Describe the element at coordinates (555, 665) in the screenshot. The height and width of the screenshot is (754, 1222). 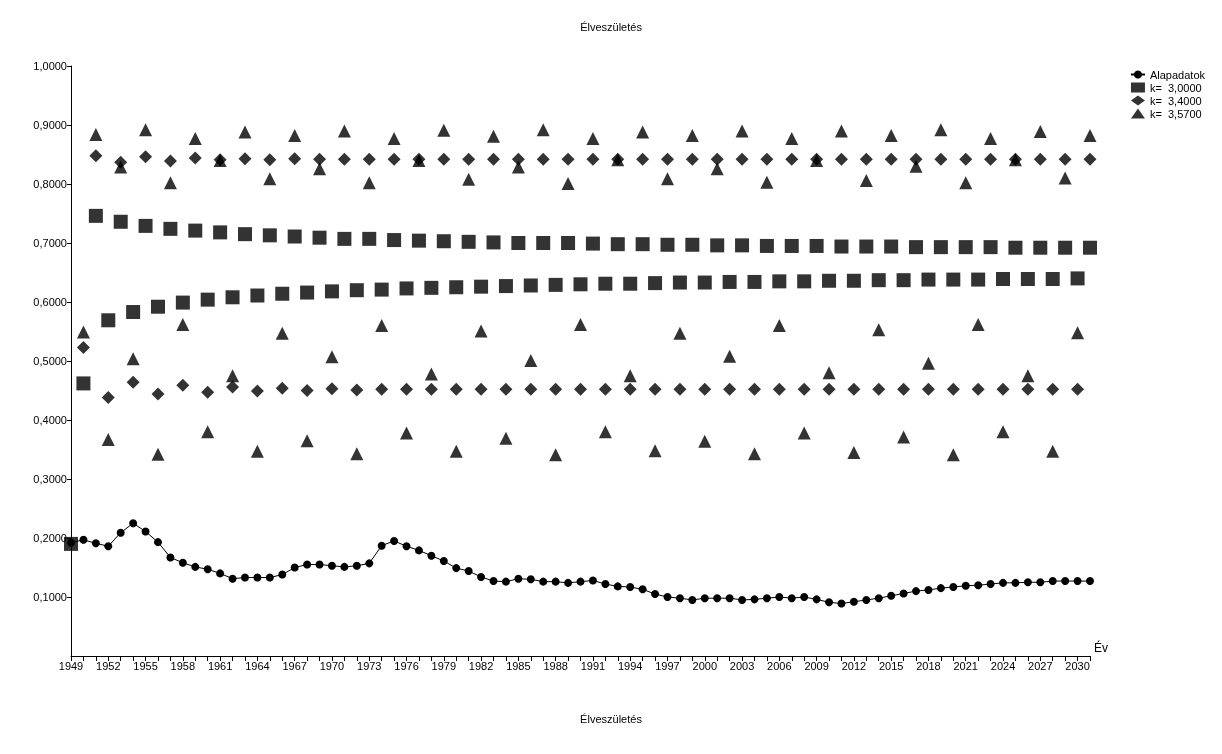
I see `x-tick-label: 1988` at that location.